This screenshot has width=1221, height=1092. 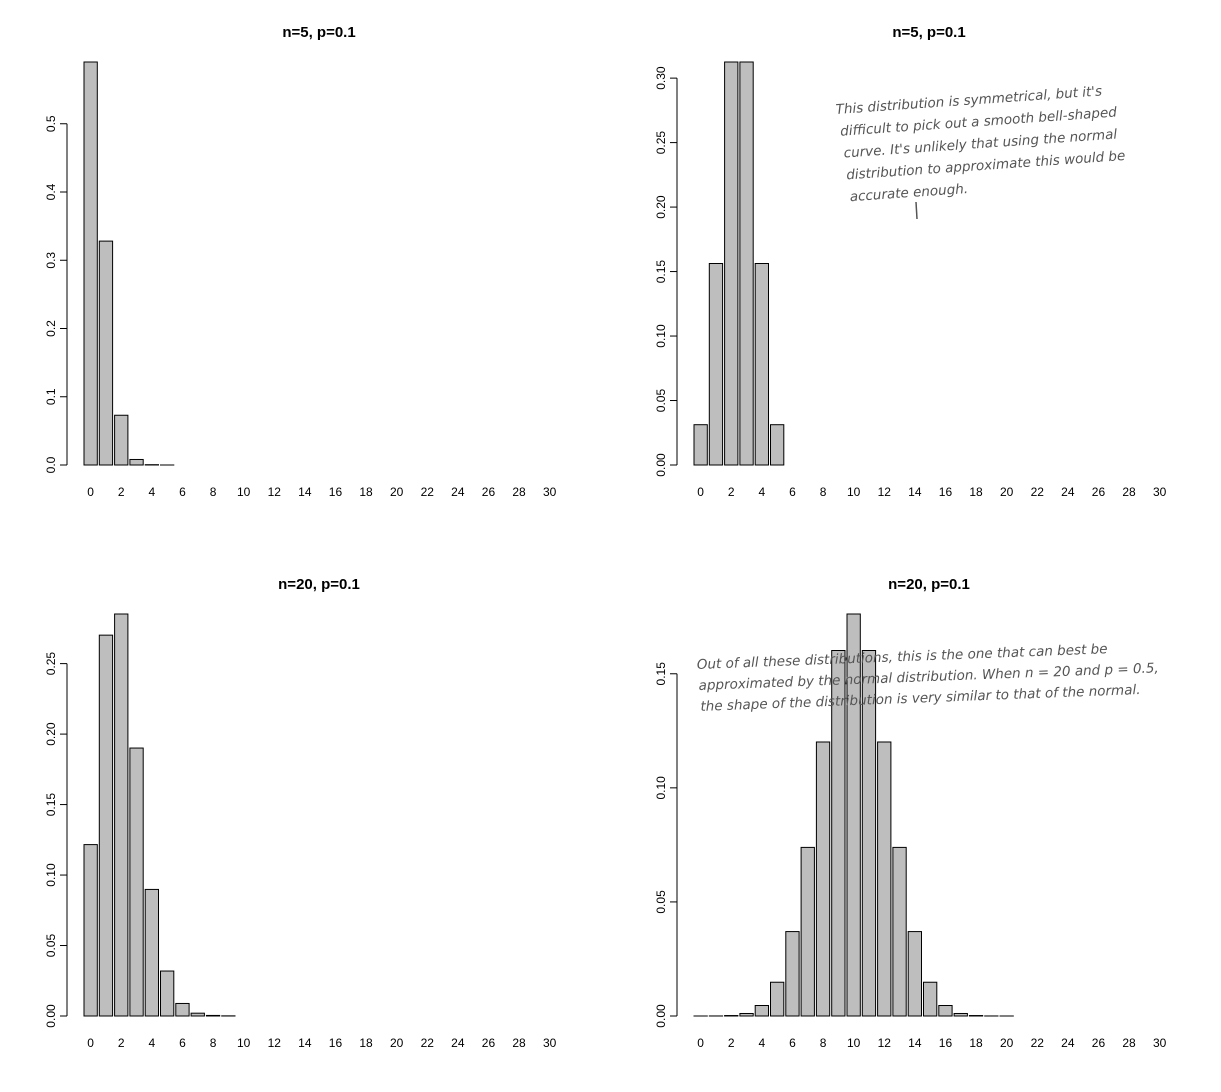 I want to click on x-tick-label-1-5: 10, so click(x=244, y=492).